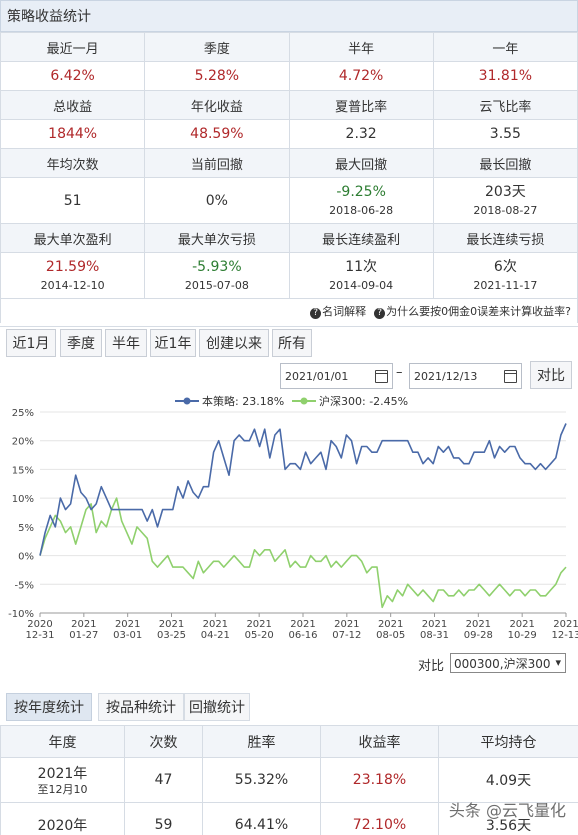 The height and width of the screenshot is (835, 578). What do you see at coordinates (379, 780) in the screenshot?
I see `return-cell: 23.18%` at bounding box center [379, 780].